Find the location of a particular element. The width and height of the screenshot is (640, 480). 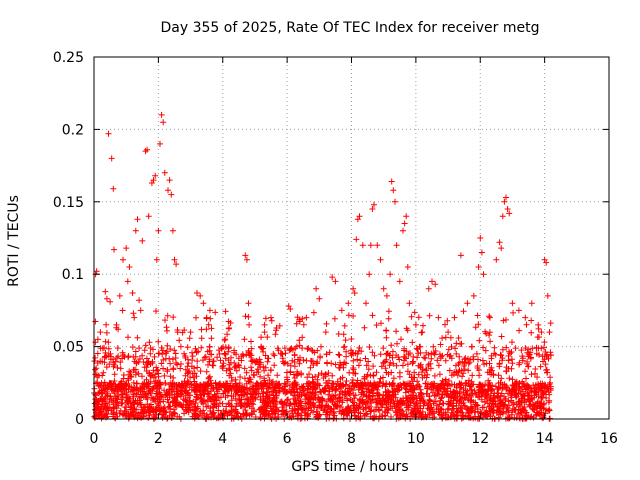

x-tick-label: 14 is located at coordinates (545, 439).